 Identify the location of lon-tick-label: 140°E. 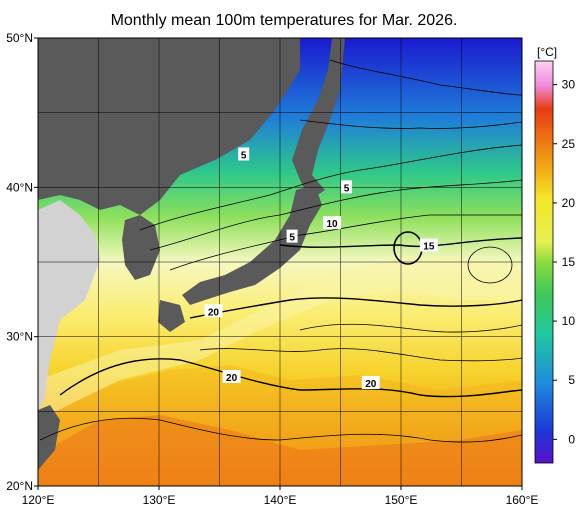
(280, 500).